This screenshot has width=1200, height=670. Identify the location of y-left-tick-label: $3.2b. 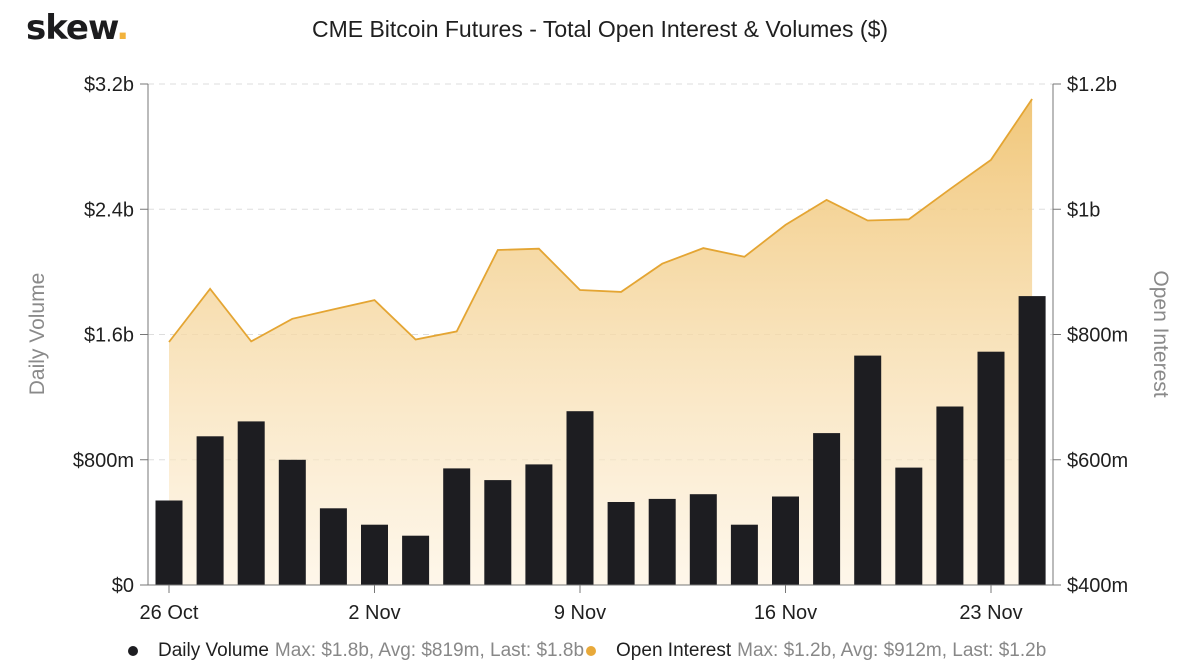
(109, 85).